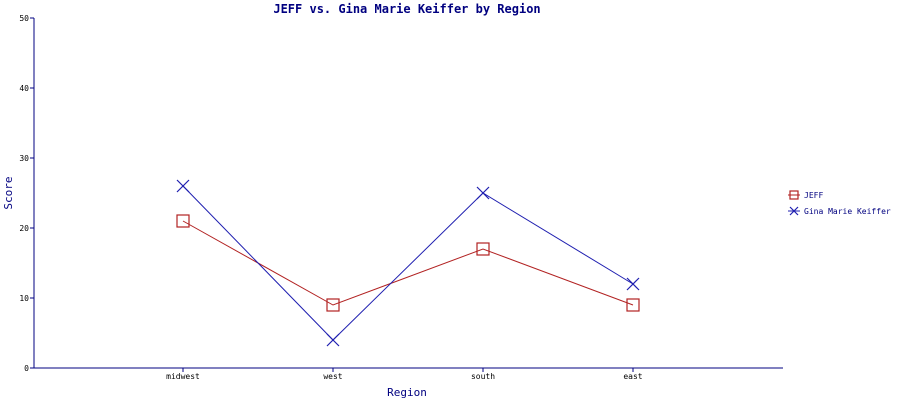 The width and height of the screenshot is (900, 400). What do you see at coordinates (183, 376) in the screenshot?
I see `x-tick-label: midwest` at bounding box center [183, 376].